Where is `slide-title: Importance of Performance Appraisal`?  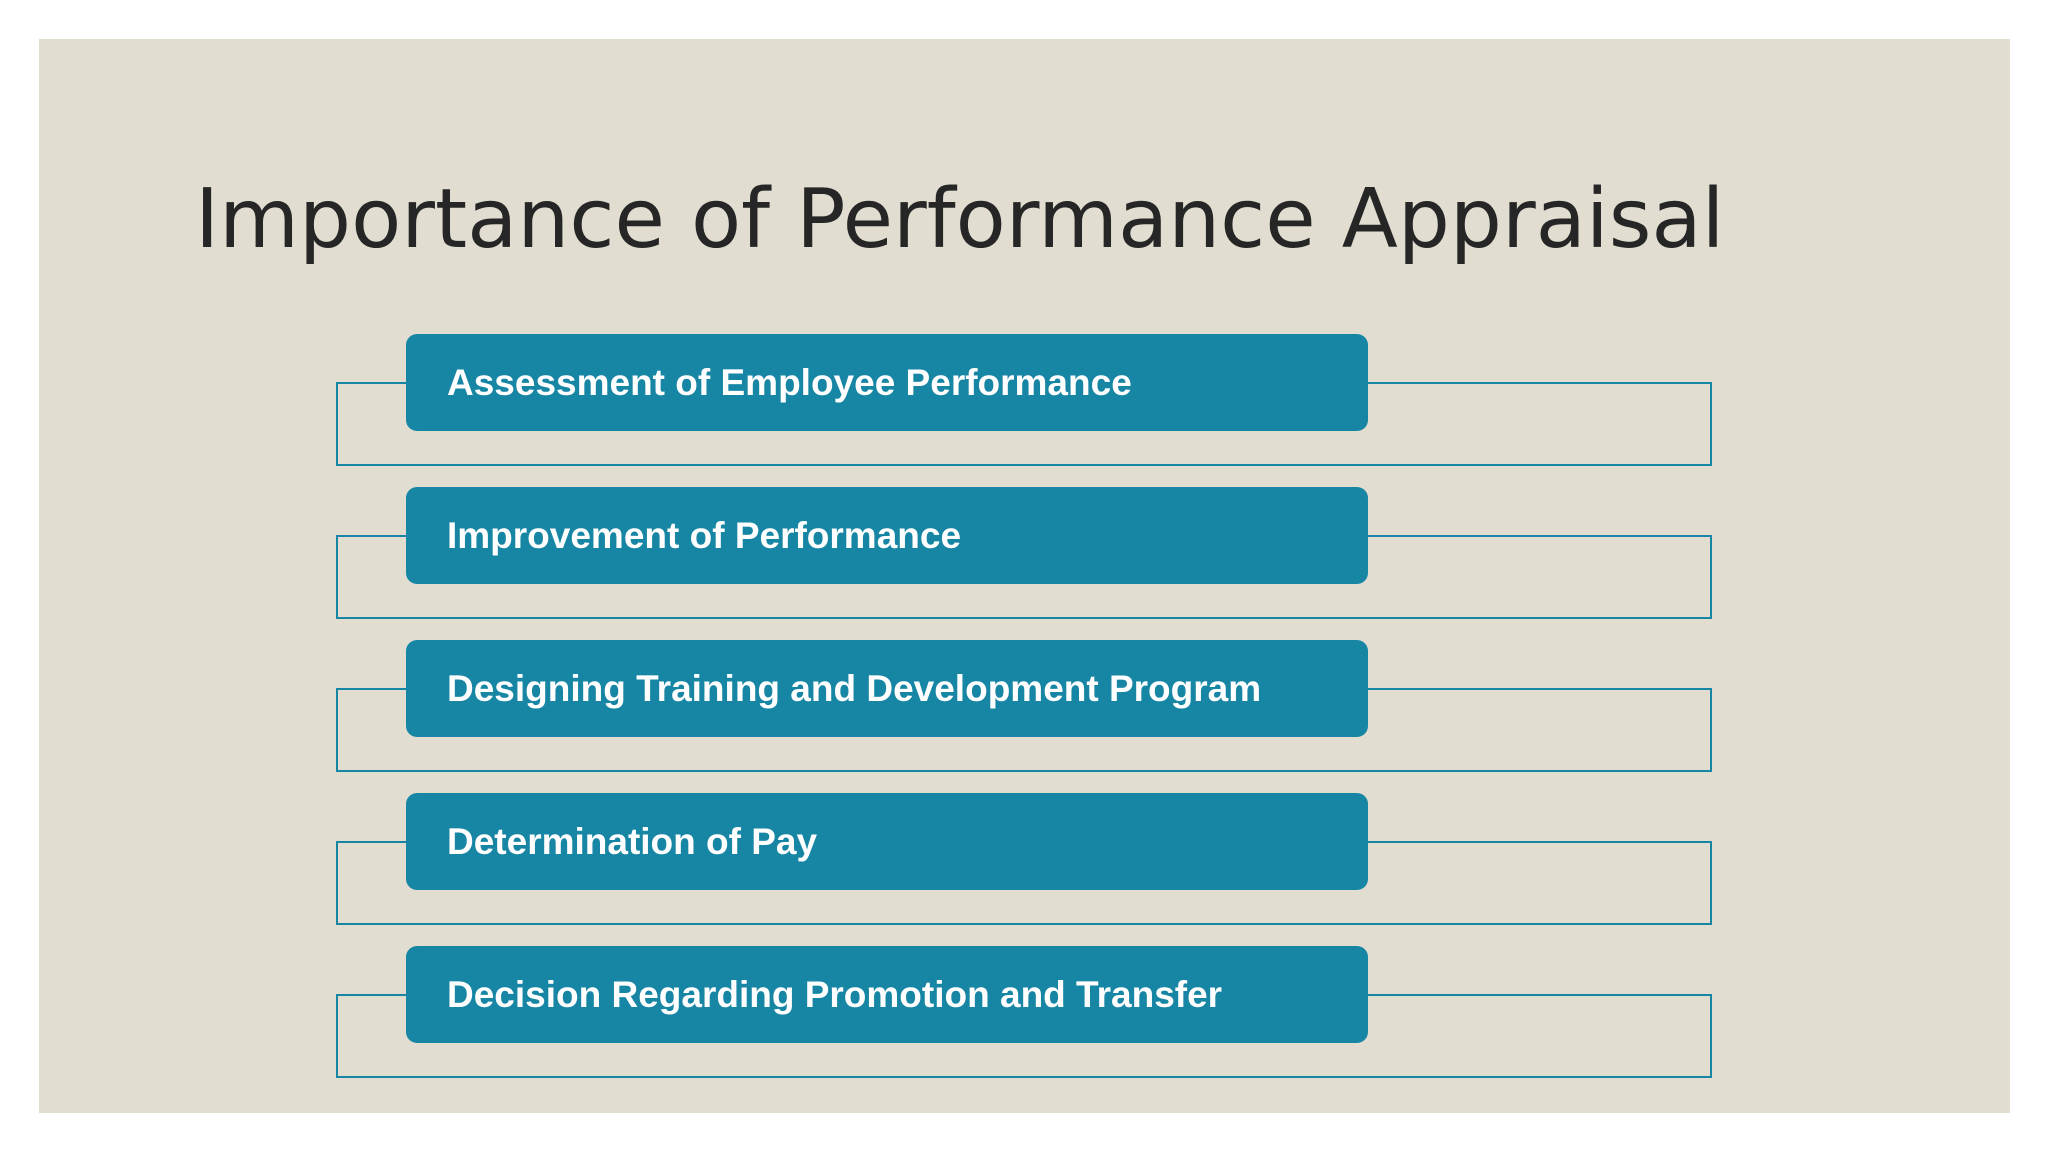
slide-title: Importance of Performance Appraisal is located at coordinates (960, 219).